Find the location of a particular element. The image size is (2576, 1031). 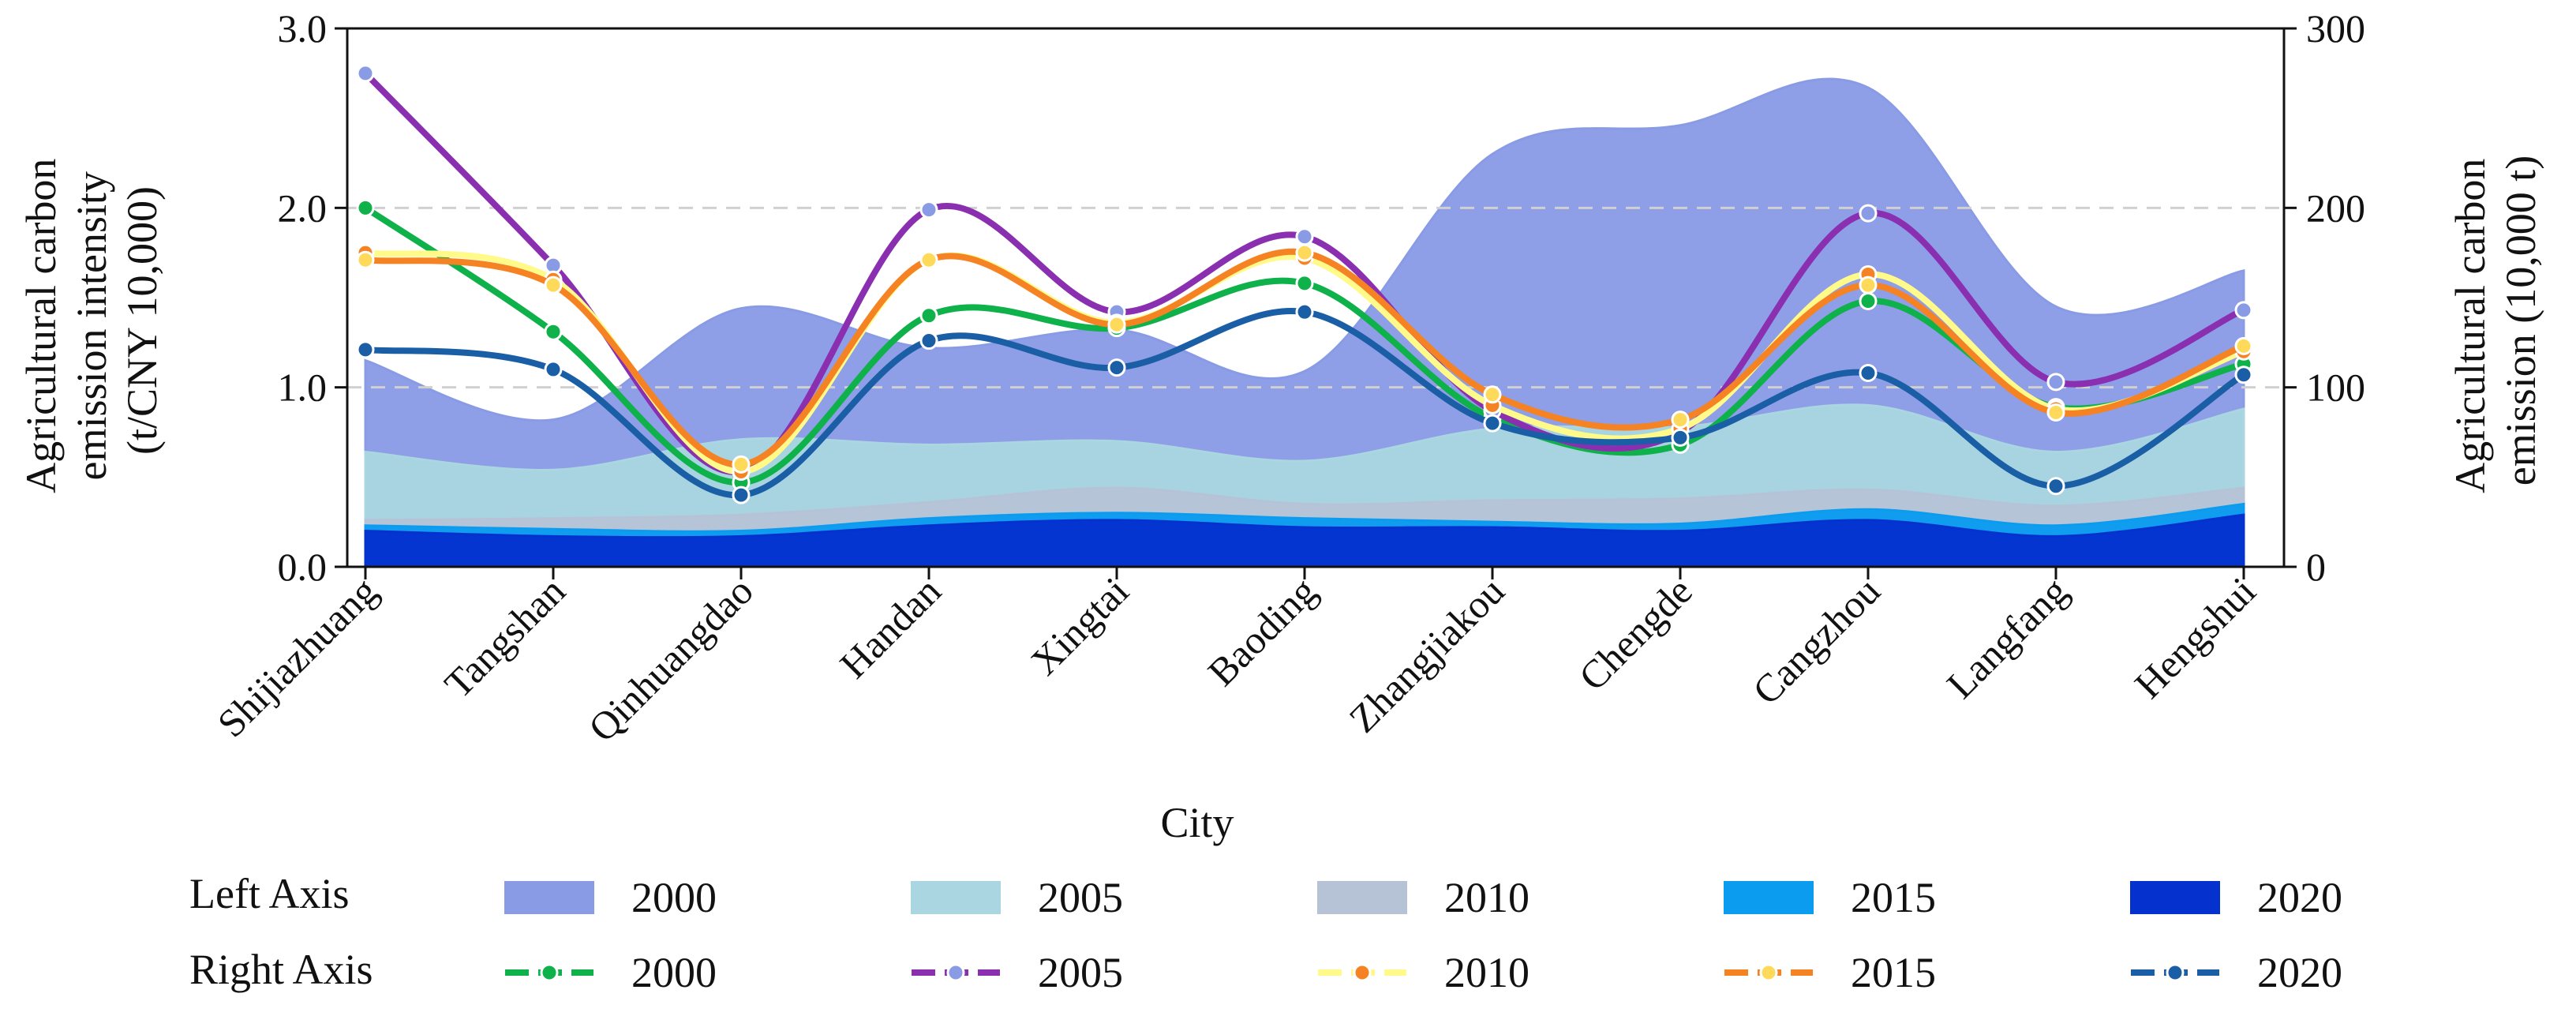

right-axis-label-line-2: emission (10,000 t) is located at coordinates (2520, 321).